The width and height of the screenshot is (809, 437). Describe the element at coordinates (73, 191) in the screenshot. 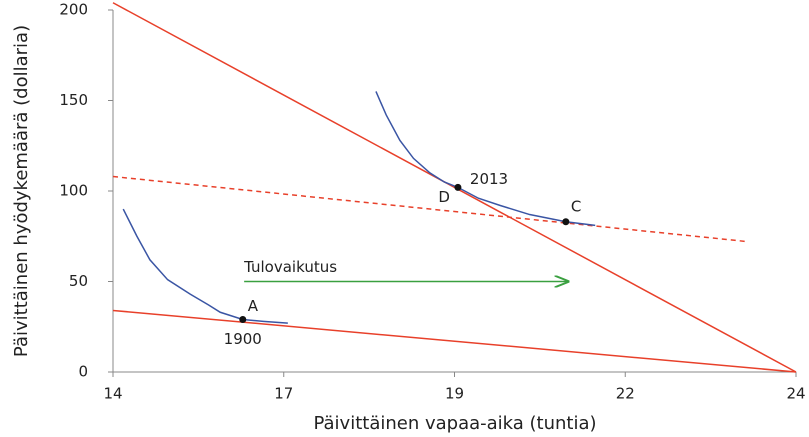

I see `y-tick-label: 100` at that location.